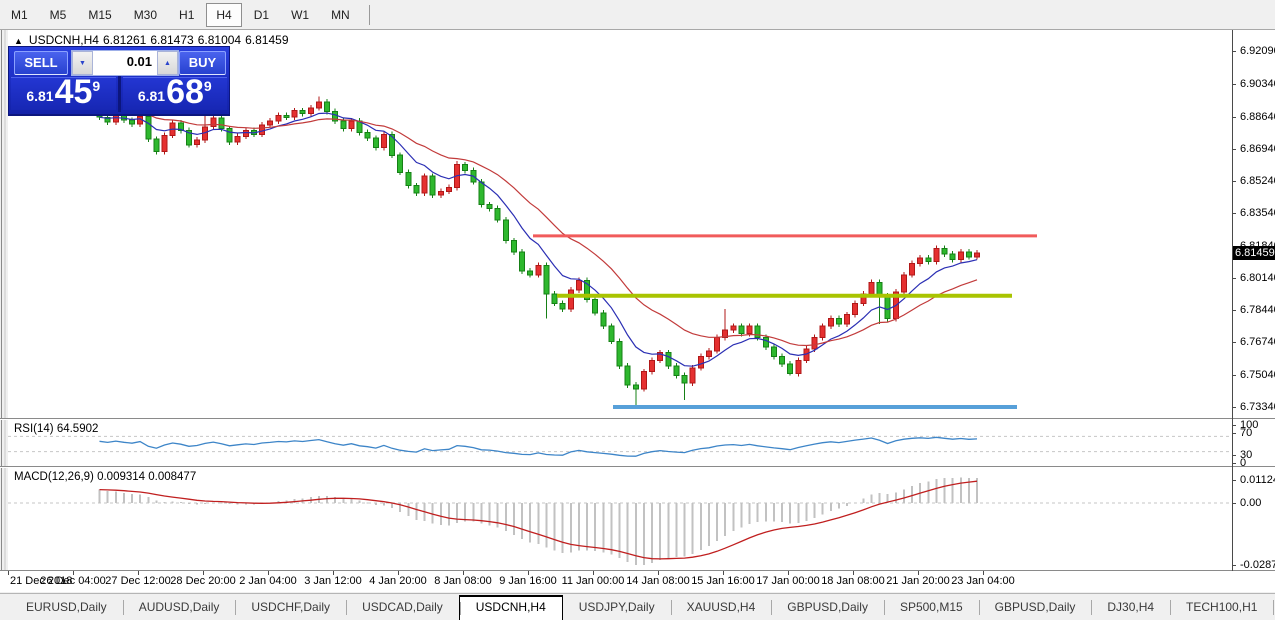 The height and width of the screenshot is (620, 1275). Describe the element at coordinates (267, 40) in the screenshot. I see `ohlc-close: 6.81459` at that location.